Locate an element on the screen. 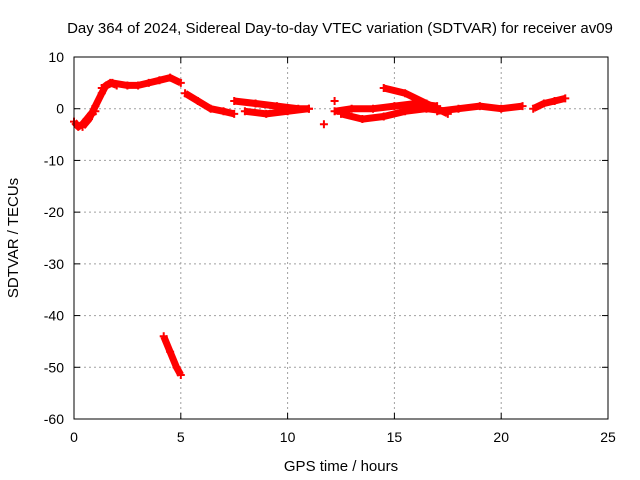 This screenshot has width=640, height=480. y-tick-label: -50 is located at coordinates (54, 367).